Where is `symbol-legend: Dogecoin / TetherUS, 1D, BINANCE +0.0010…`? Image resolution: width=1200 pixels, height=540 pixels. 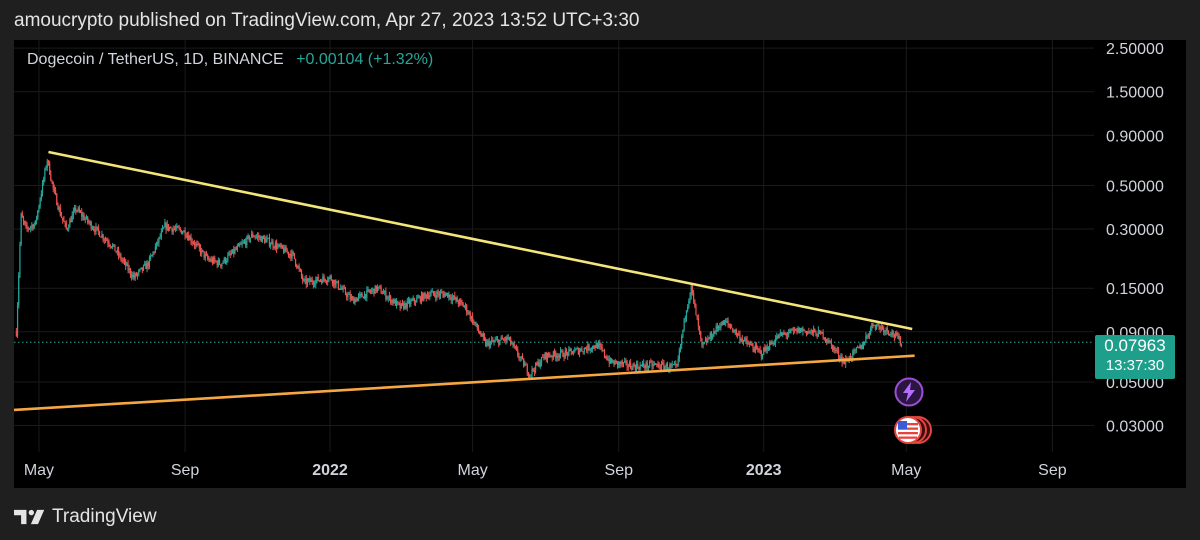
symbol-legend: Dogecoin / TetherUS, 1D, BINANCE +0.0010… is located at coordinates (230, 60).